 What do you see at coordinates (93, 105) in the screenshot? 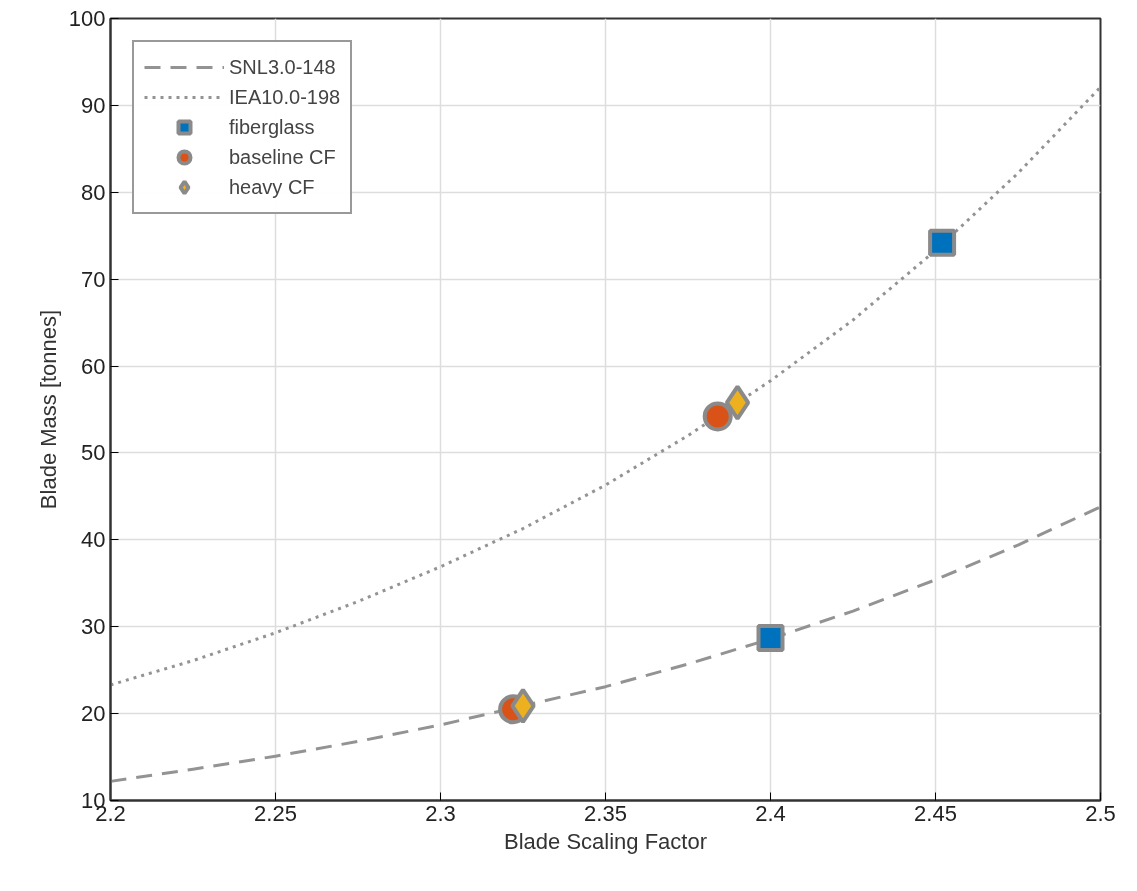
I see `y-tick-label: 90` at bounding box center [93, 105].